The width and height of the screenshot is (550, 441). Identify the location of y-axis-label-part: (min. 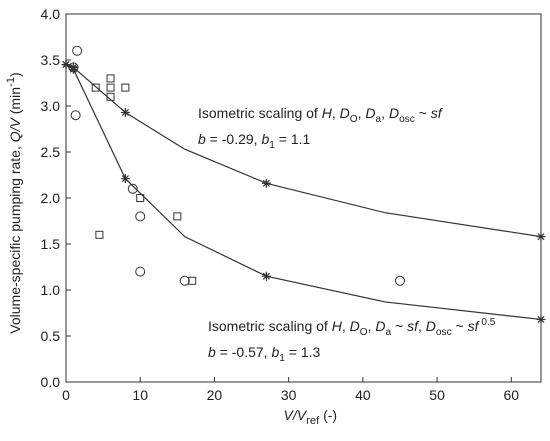
(15, 102).